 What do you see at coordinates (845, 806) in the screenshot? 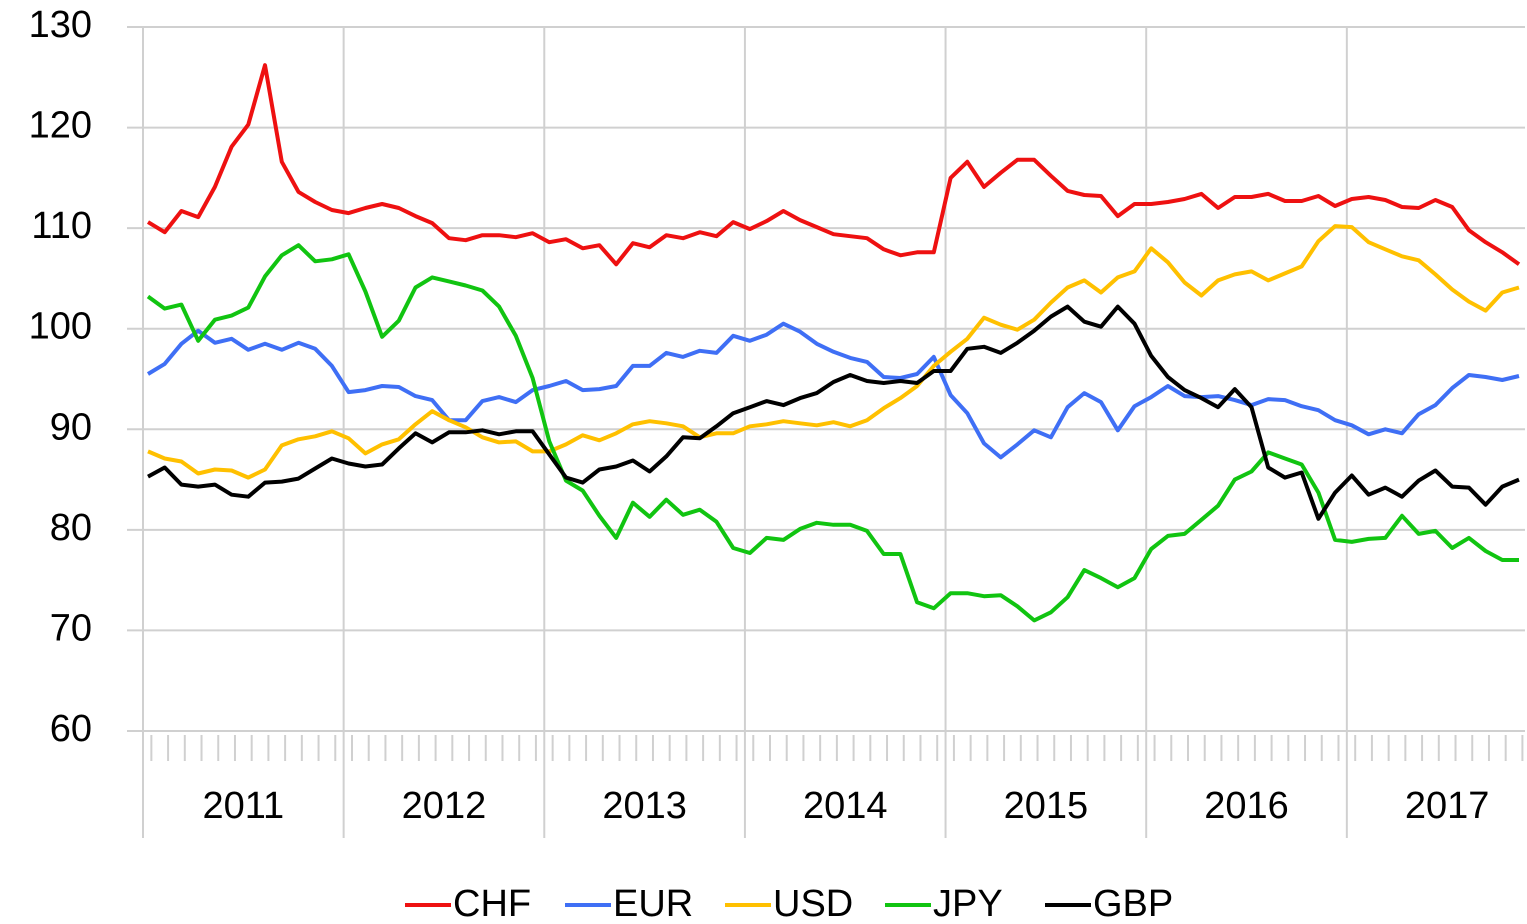
I see `x-group-label: 2014` at bounding box center [845, 806].